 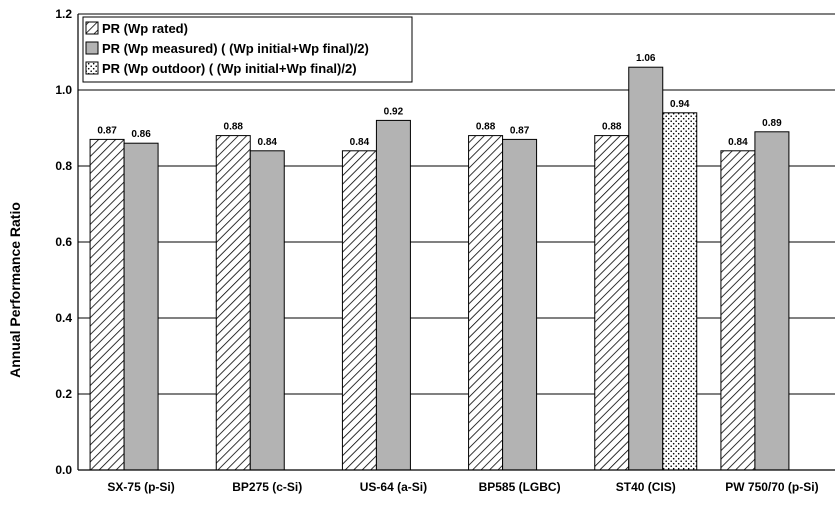 I want to click on value-label: 1.06, so click(x=646, y=58).